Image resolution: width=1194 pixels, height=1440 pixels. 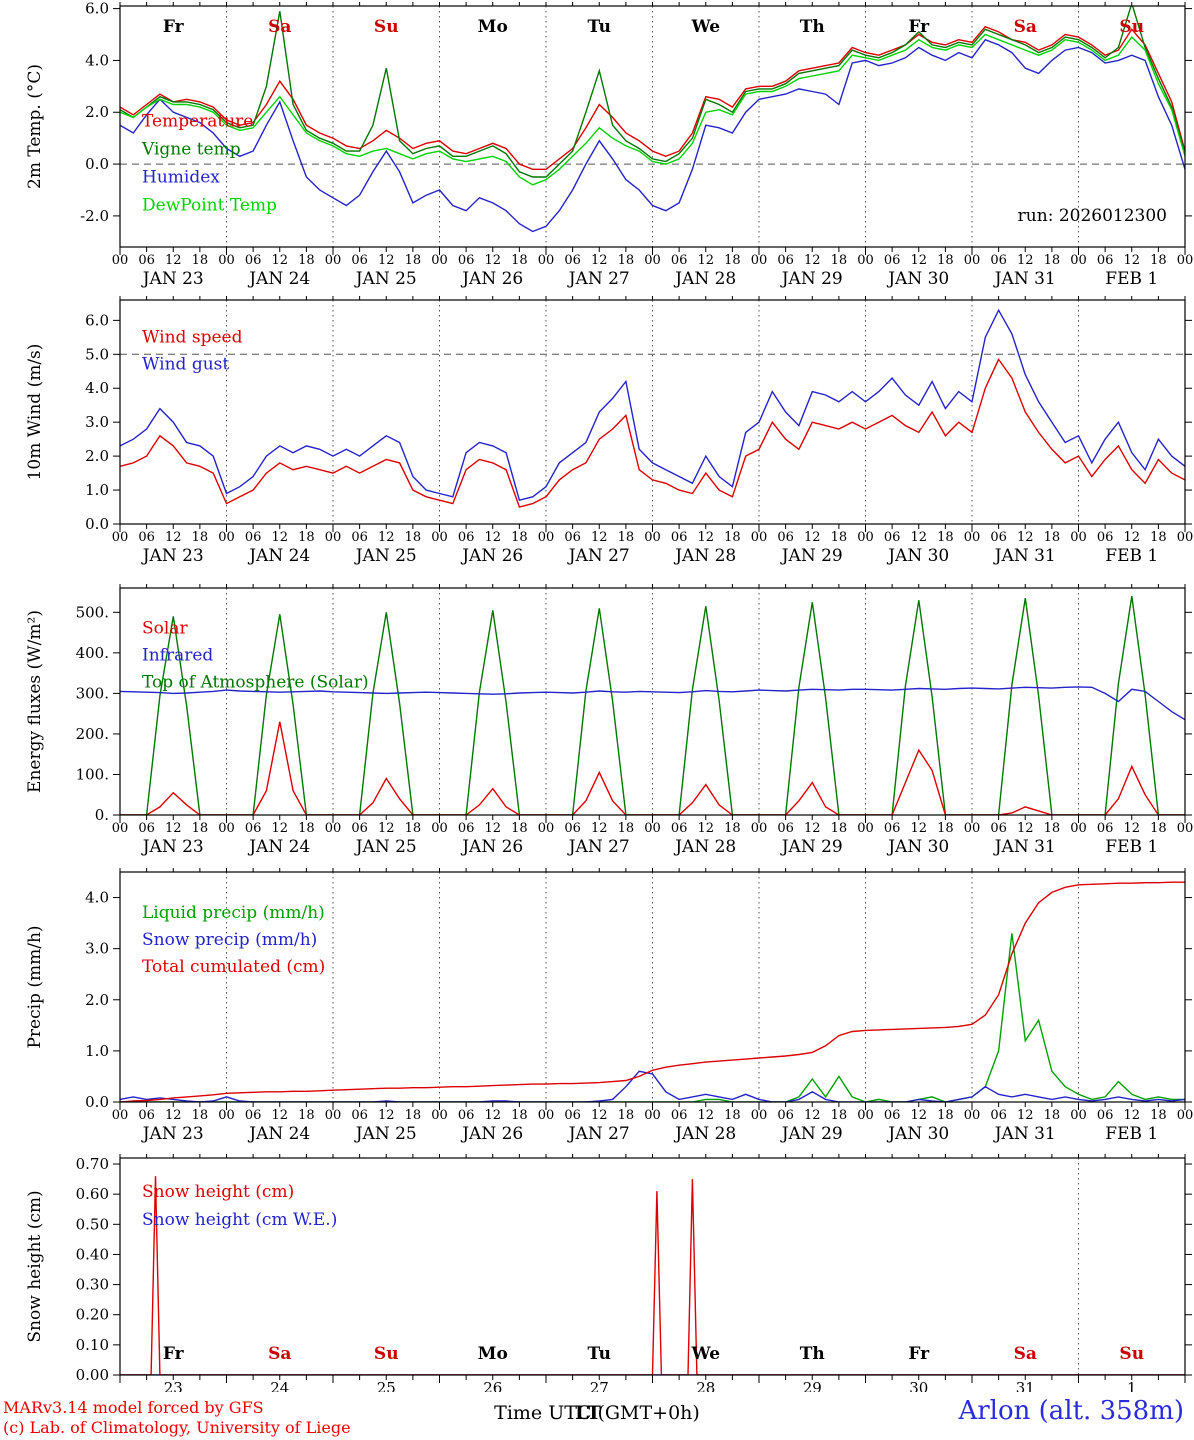 What do you see at coordinates (97, 112) in the screenshot?
I see `svg-text: 2.0` at bounding box center [97, 112].